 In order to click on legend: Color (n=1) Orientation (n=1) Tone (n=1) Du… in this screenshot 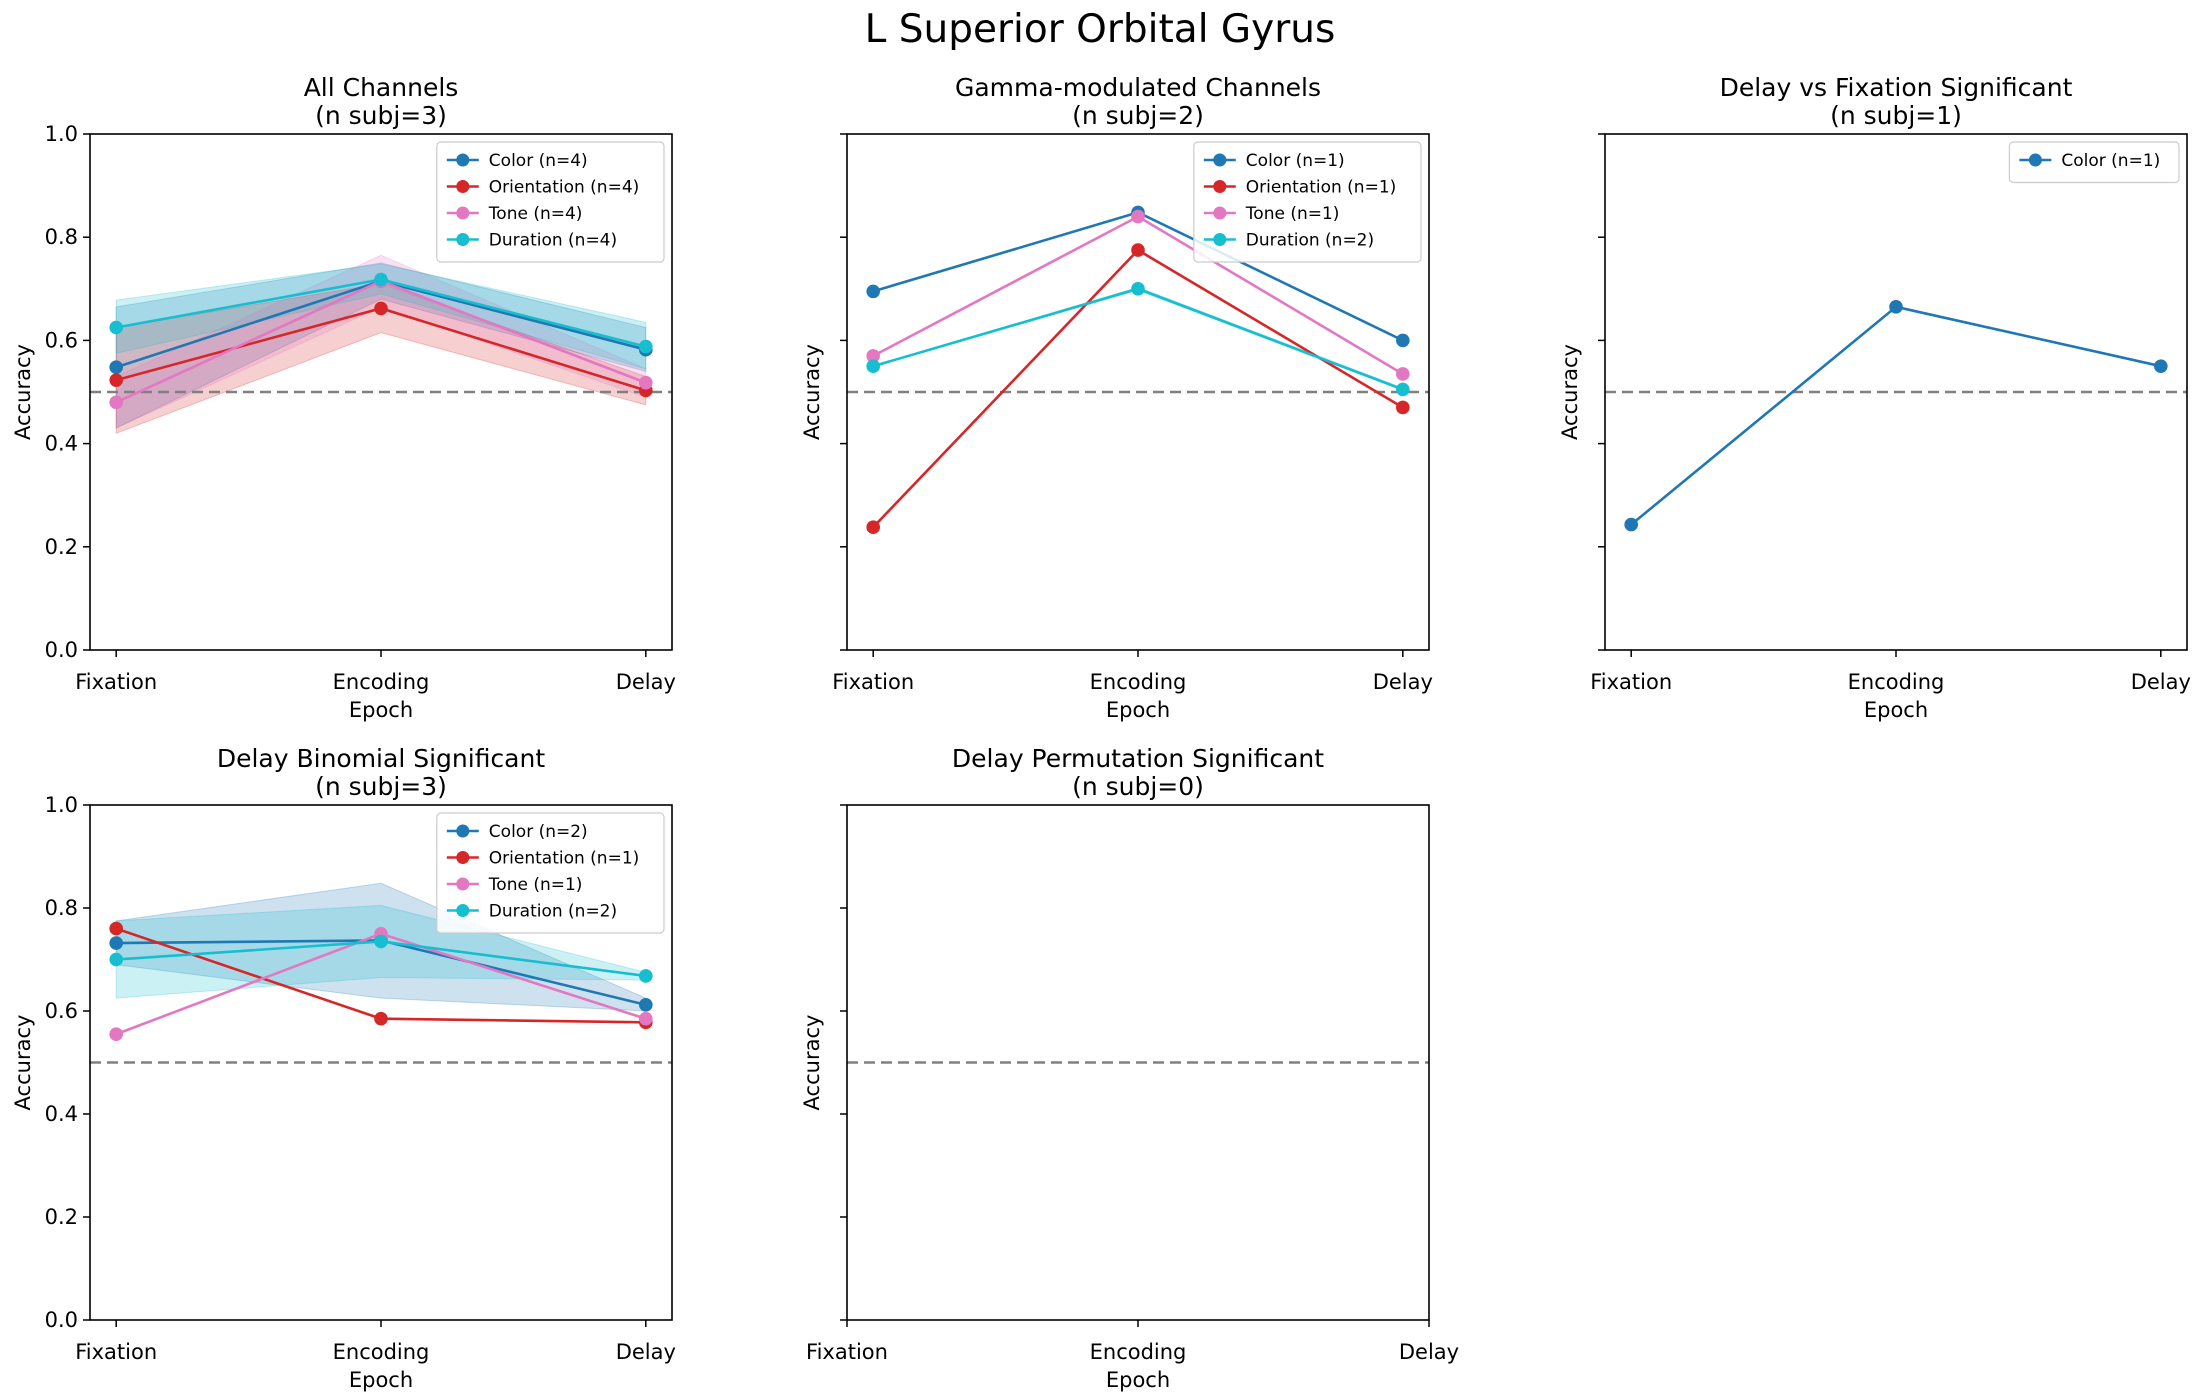, I will do `click(1307, 202)`.